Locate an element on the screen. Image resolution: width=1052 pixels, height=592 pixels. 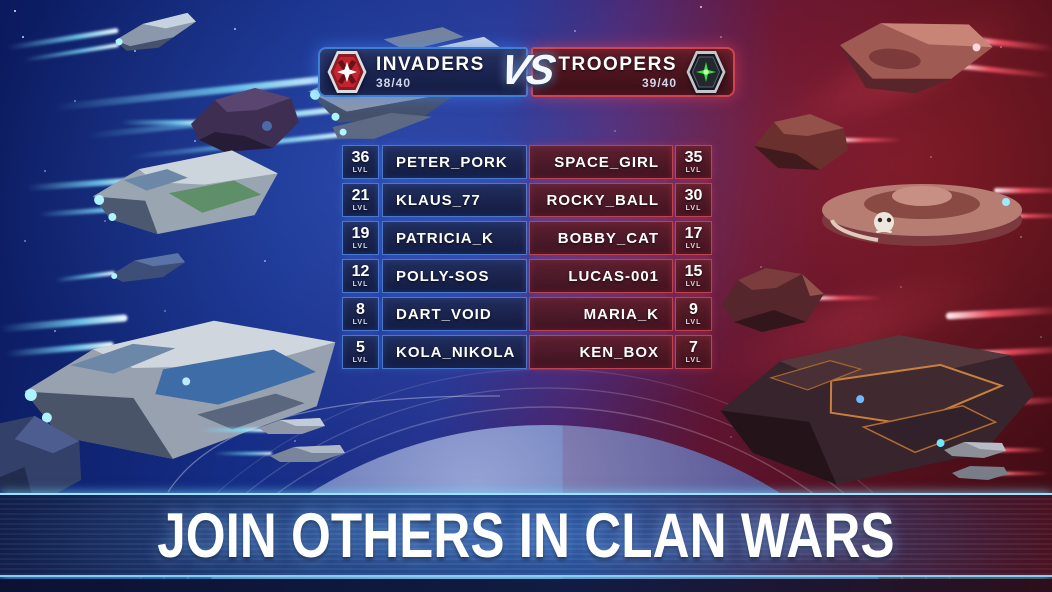
left-level-cell: 12 LVL is located at coordinates (360, 276).